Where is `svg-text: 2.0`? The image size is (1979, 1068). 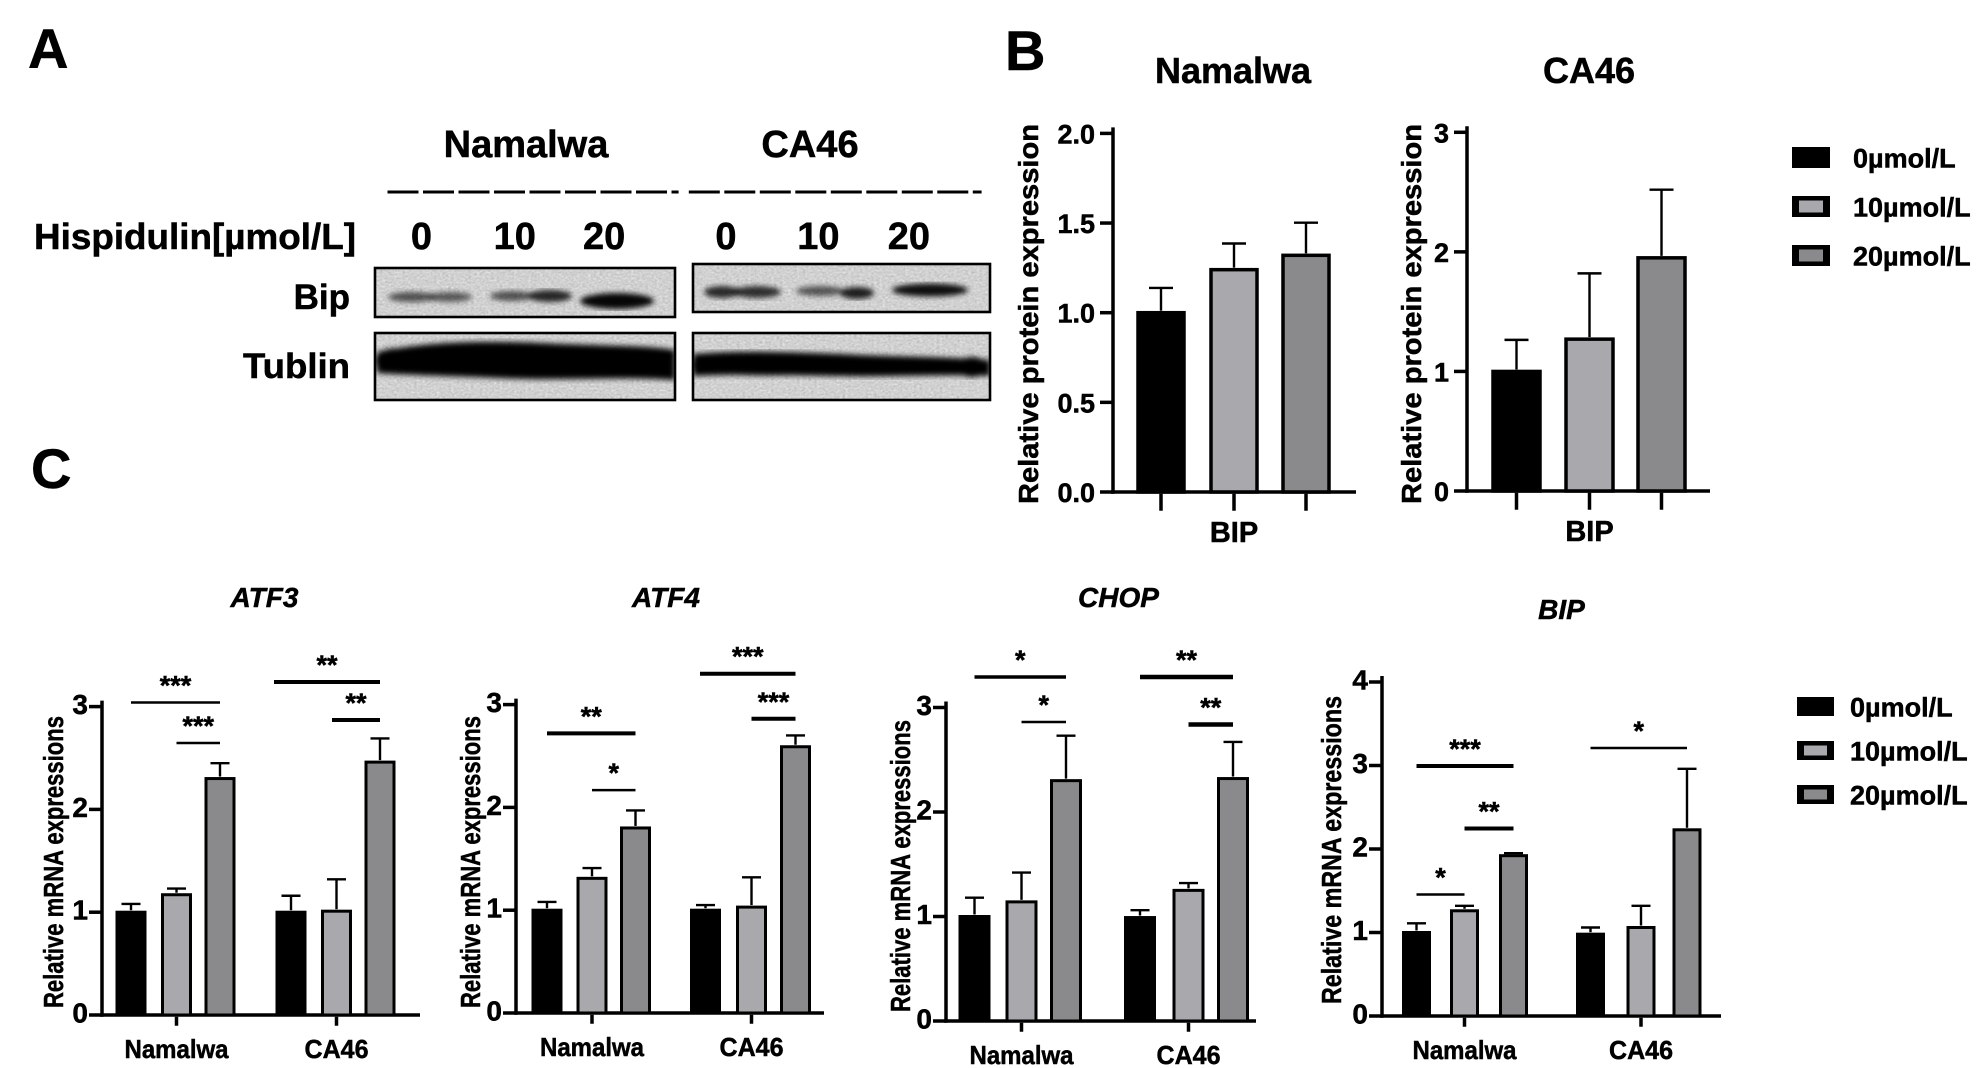
svg-text: 2.0 is located at coordinates (1076, 134).